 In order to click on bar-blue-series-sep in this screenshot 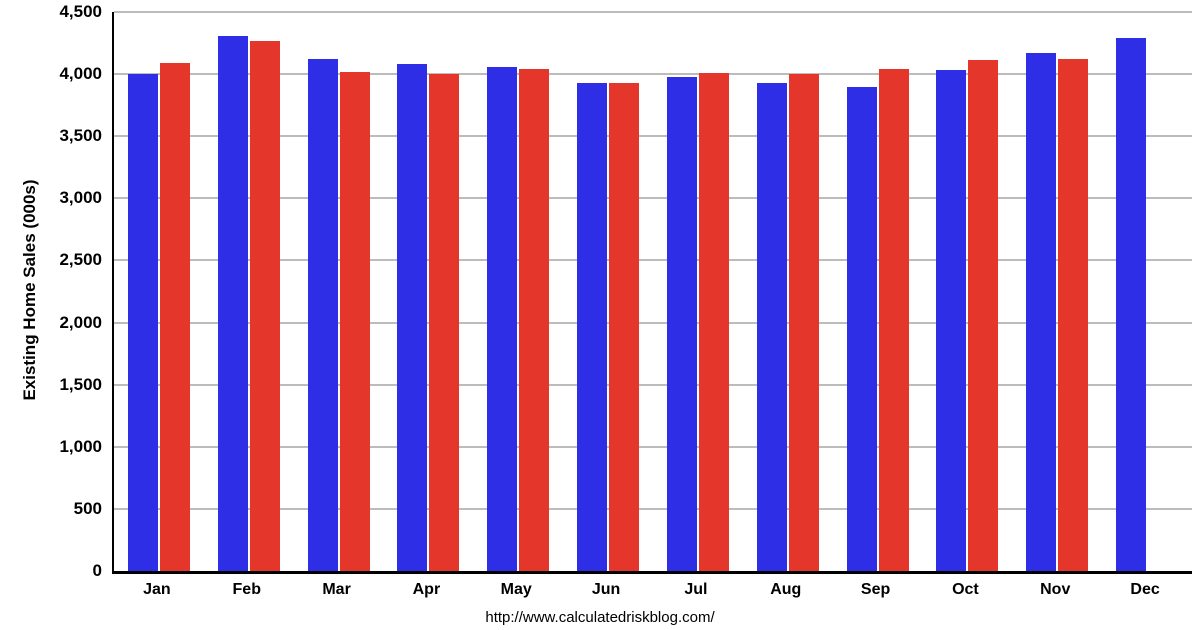, I will do `click(861, 328)`.